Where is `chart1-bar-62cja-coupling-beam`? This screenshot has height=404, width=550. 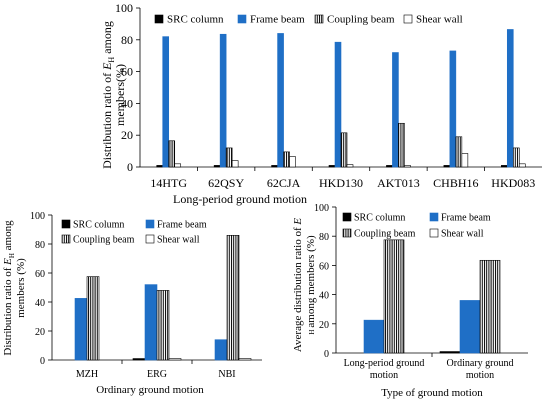
chart1-bar-62cja-coupling-beam is located at coordinates (286, 159).